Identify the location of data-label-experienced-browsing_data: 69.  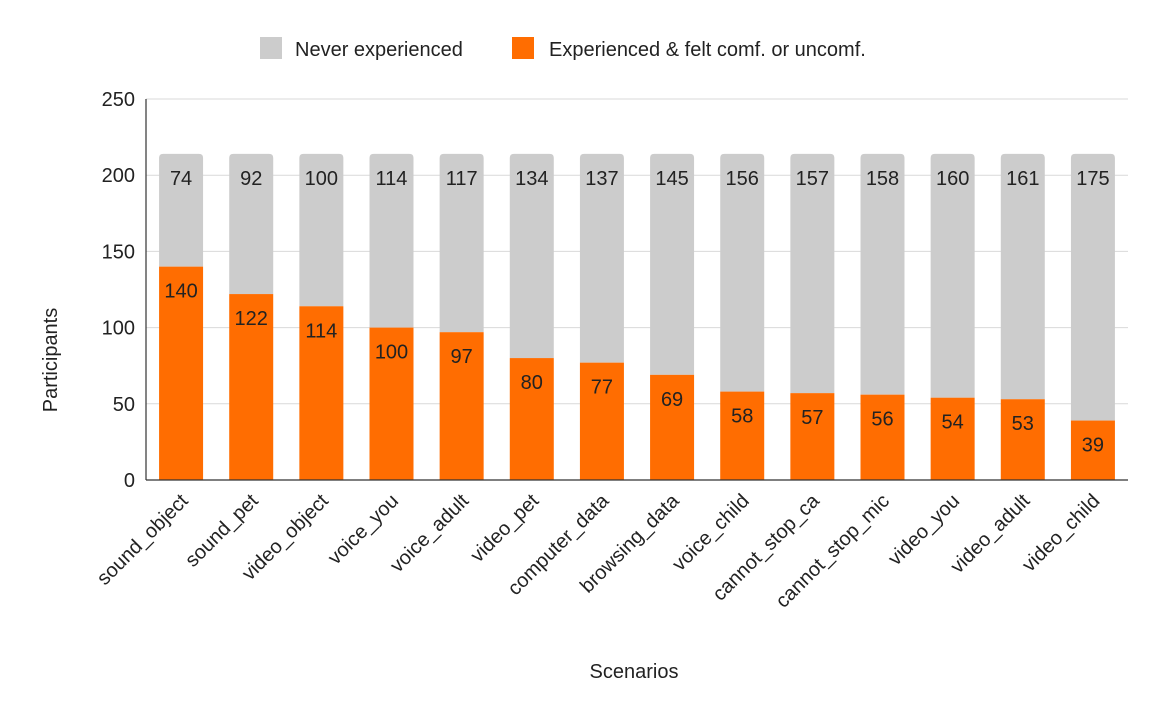
(672, 400).